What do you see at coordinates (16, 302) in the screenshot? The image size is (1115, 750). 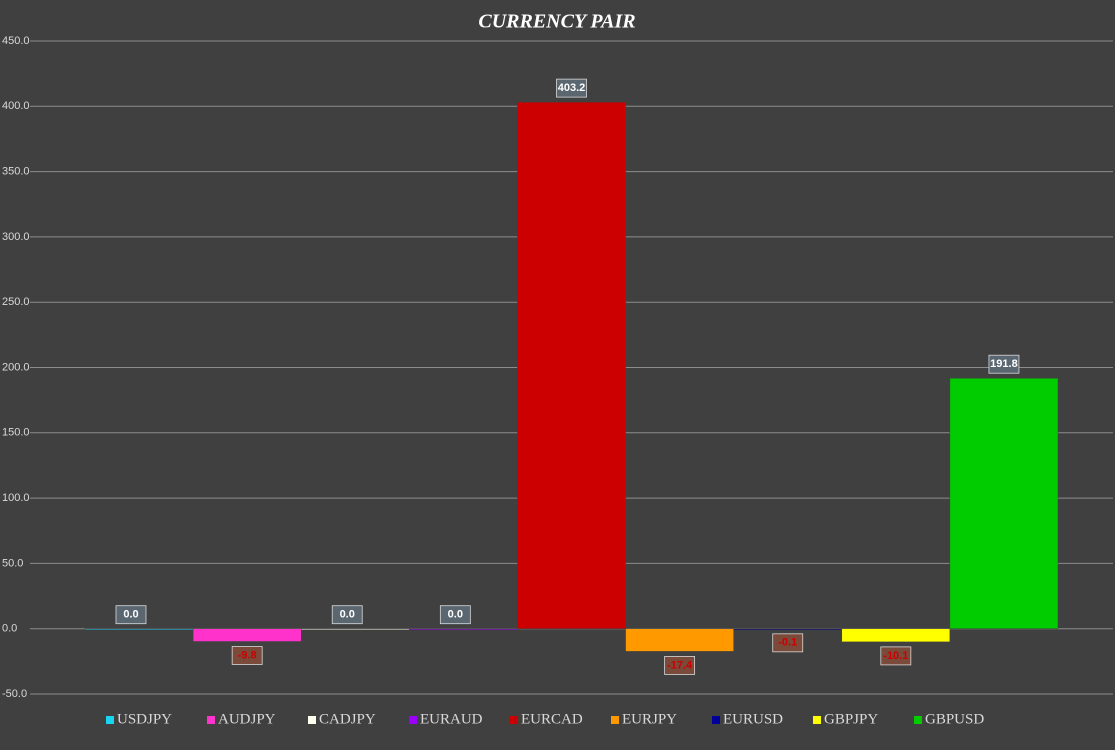 I see `y-tick-label: 250.0` at bounding box center [16, 302].